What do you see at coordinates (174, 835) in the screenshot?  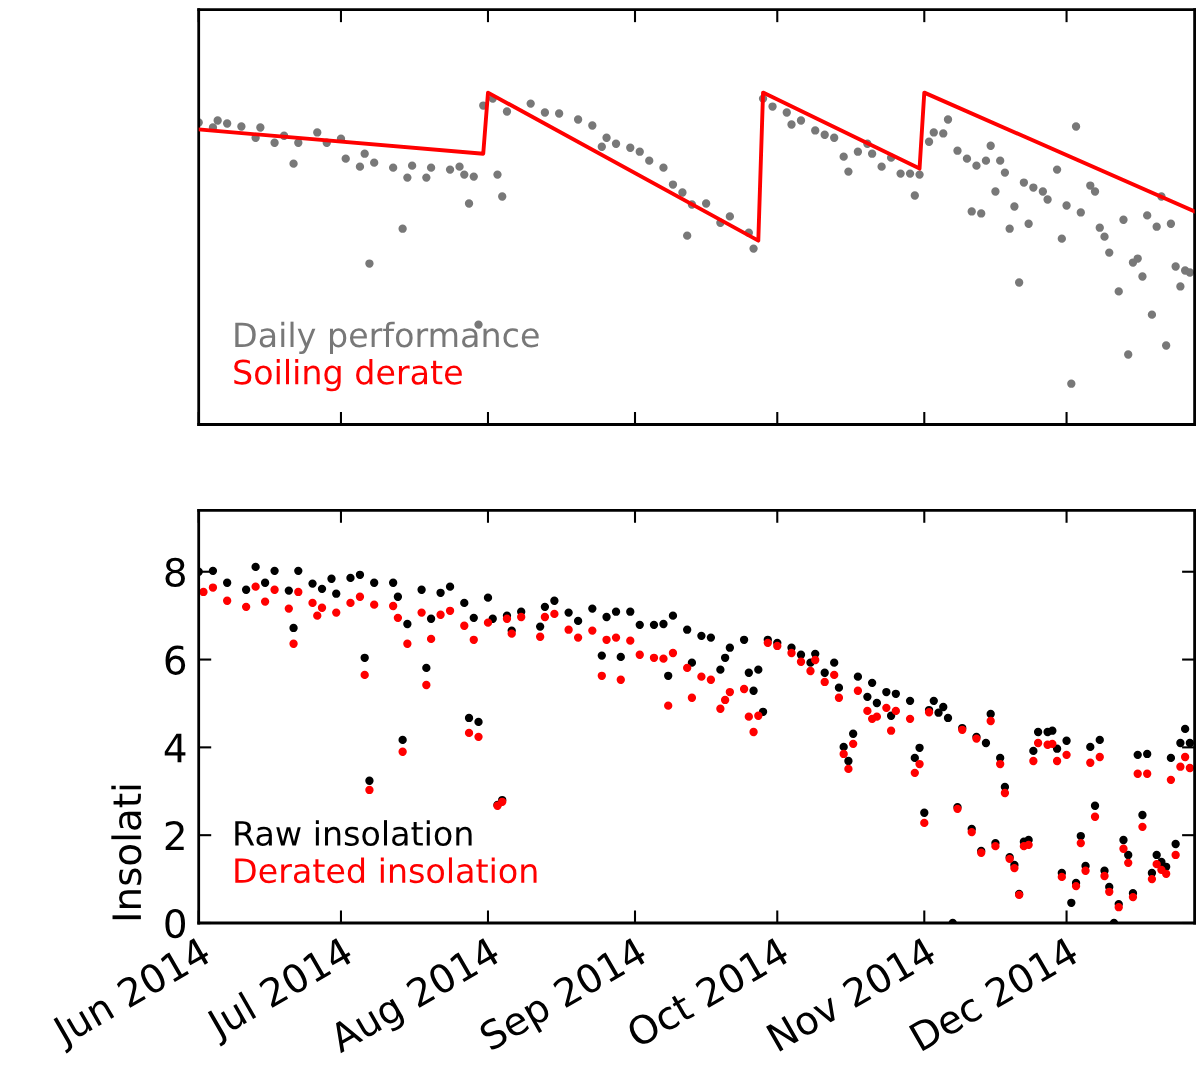 I see `y-tick-label: 2` at bounding box center [174, 835].